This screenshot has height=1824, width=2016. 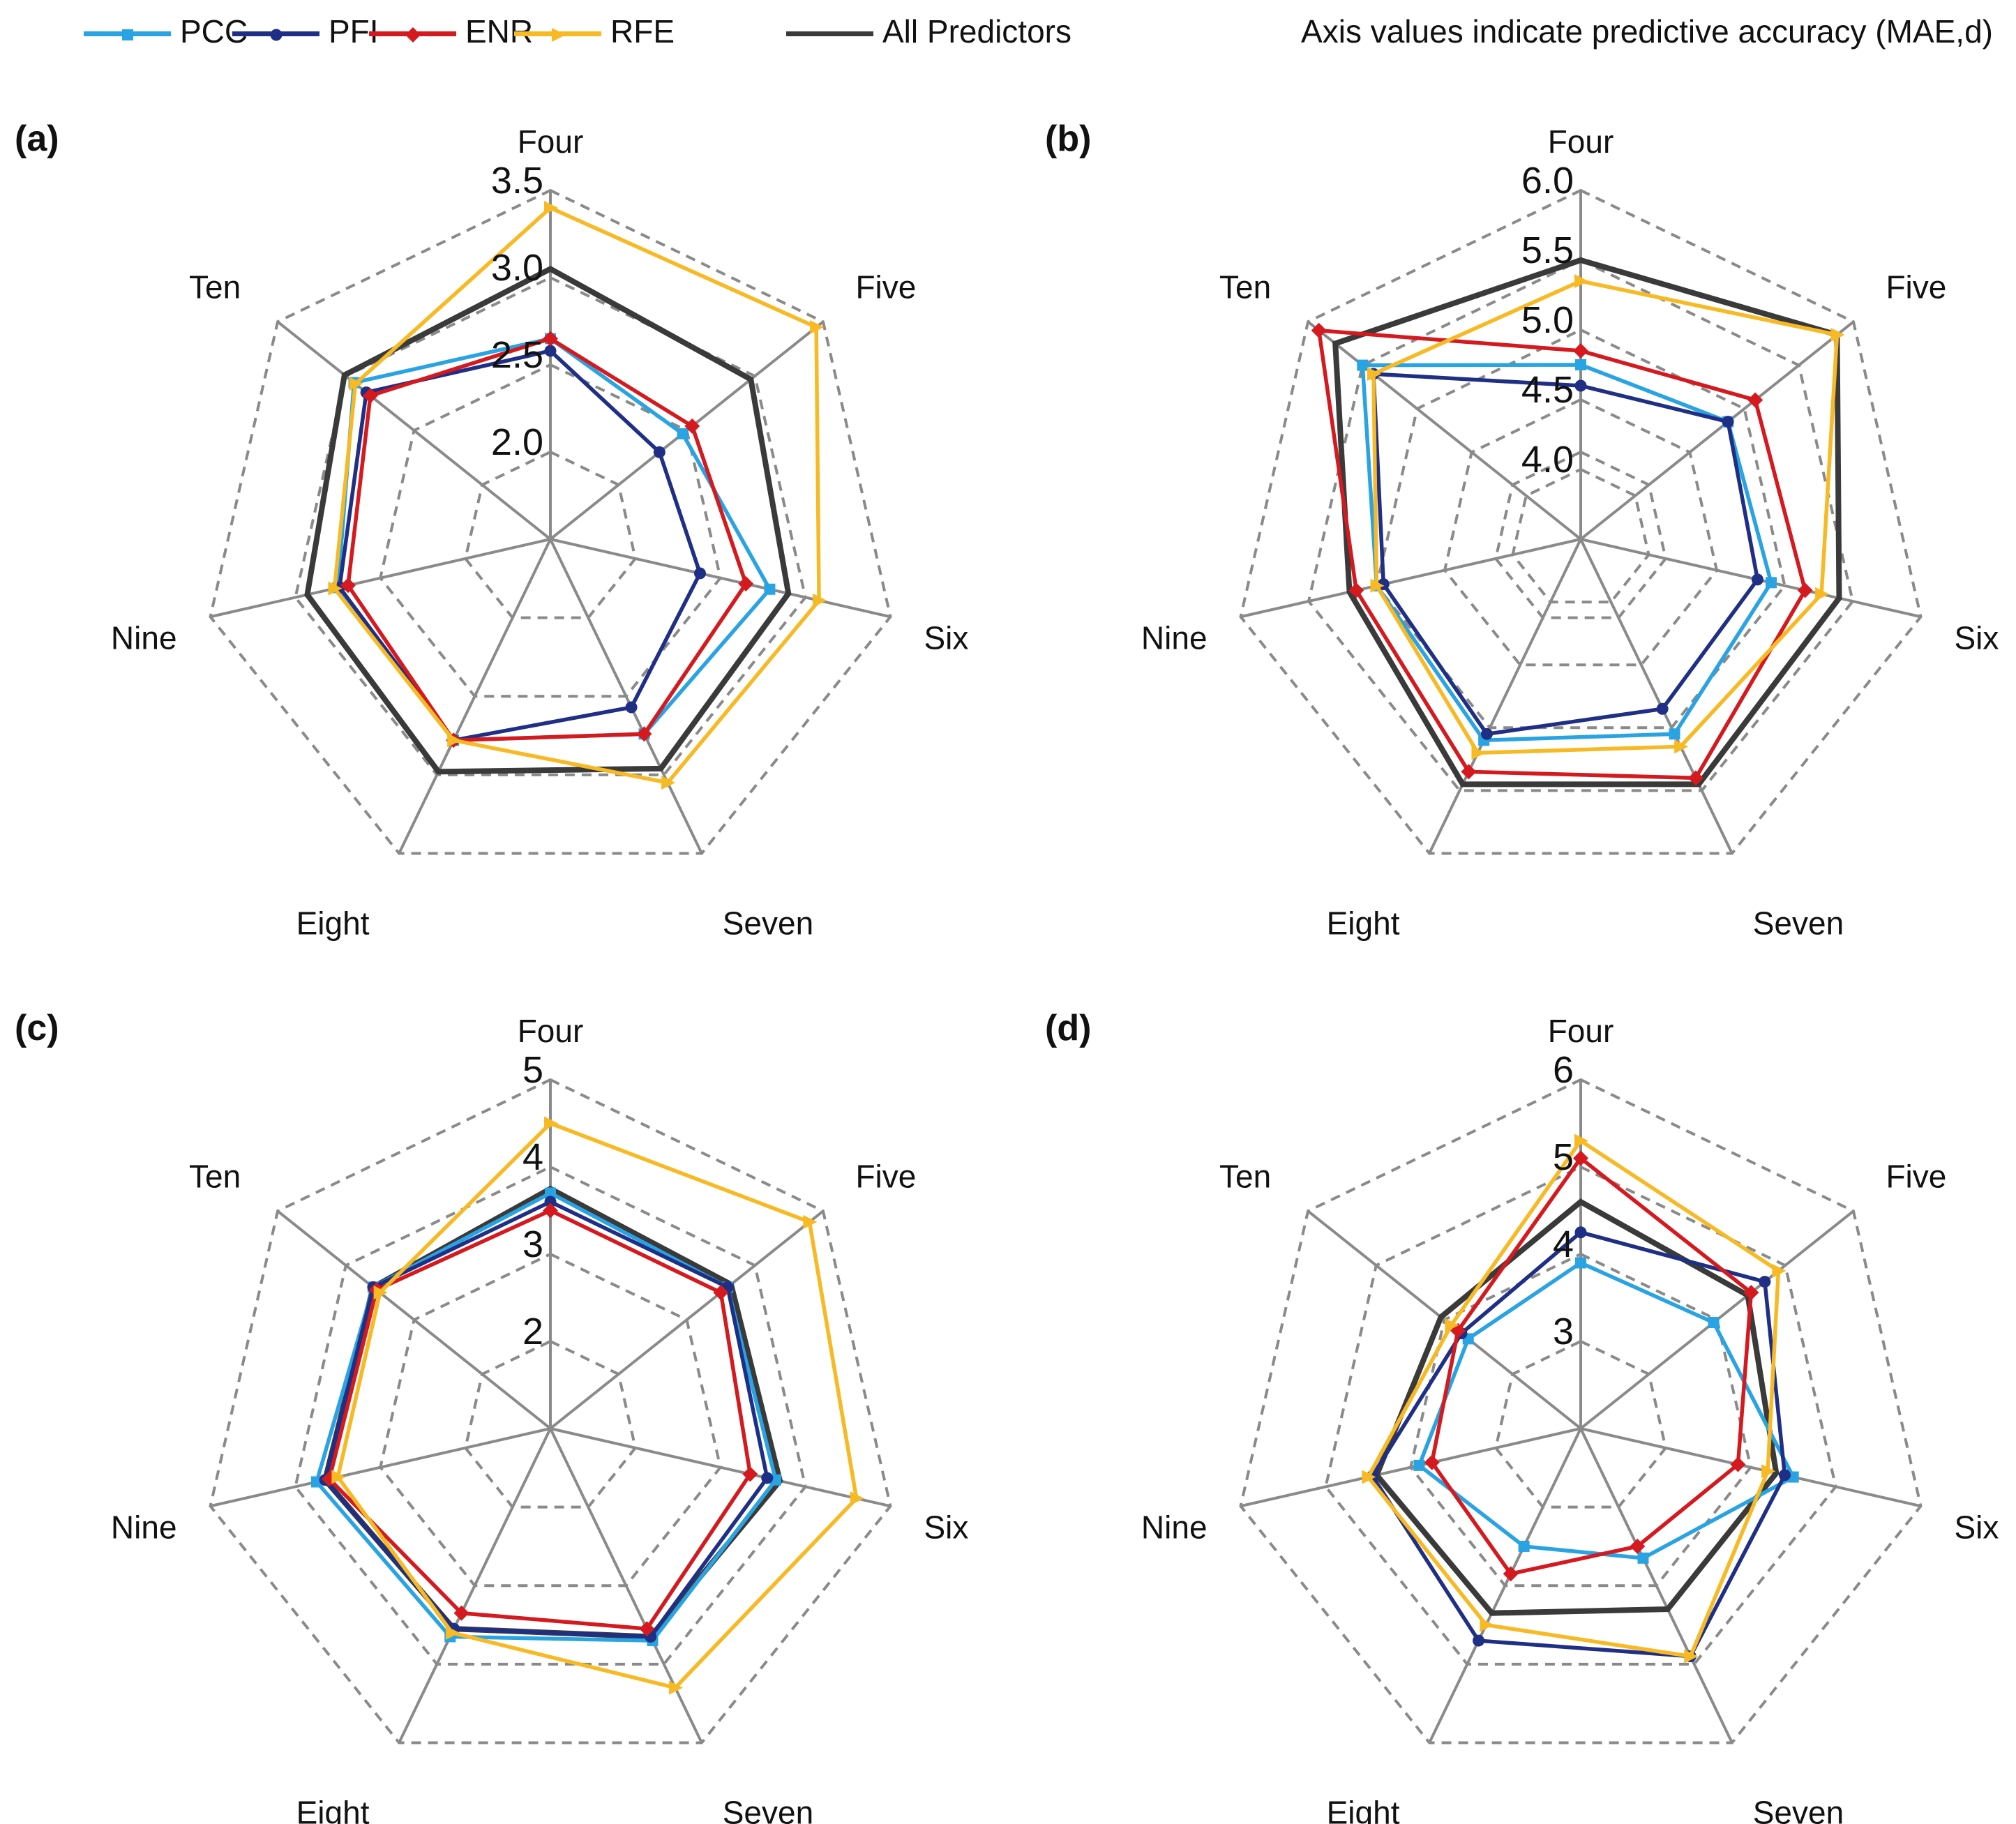 What do you see at coordinates (1548, 250) in the screenshot?
I see `tick-label: 5.5` at bounding box center [1548, 250].